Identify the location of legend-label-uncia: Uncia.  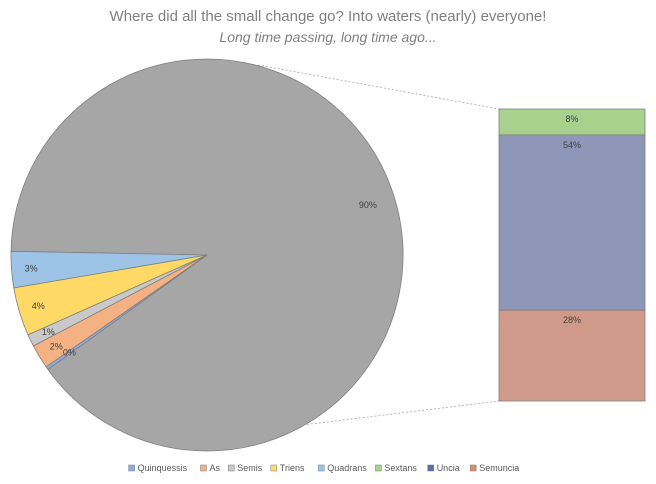
(448, 468).